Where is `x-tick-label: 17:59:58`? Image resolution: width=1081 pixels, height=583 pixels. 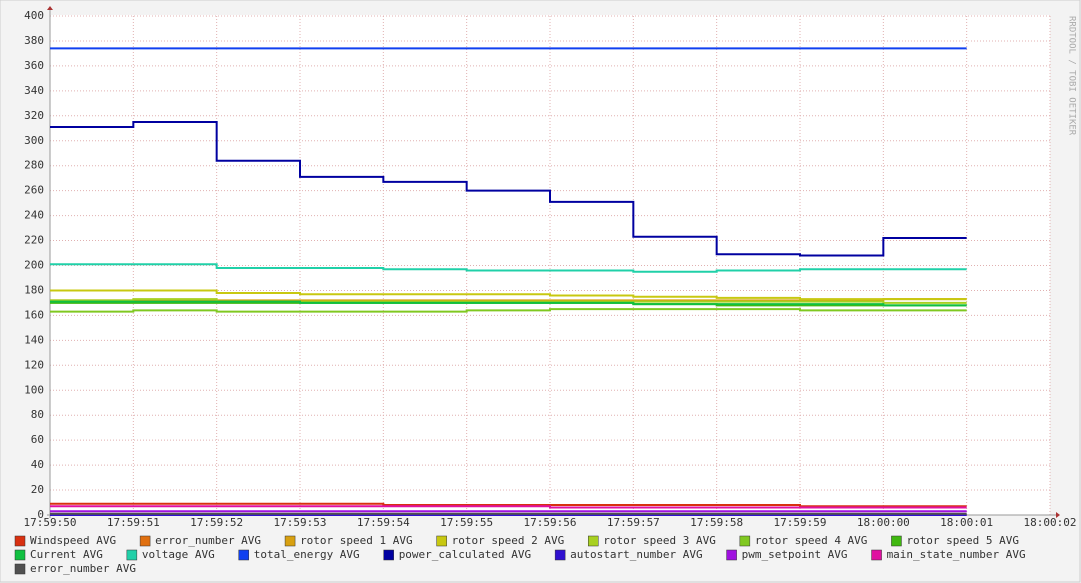 x-tick-label: 17:59:58 is located at coordinates (716, 522).